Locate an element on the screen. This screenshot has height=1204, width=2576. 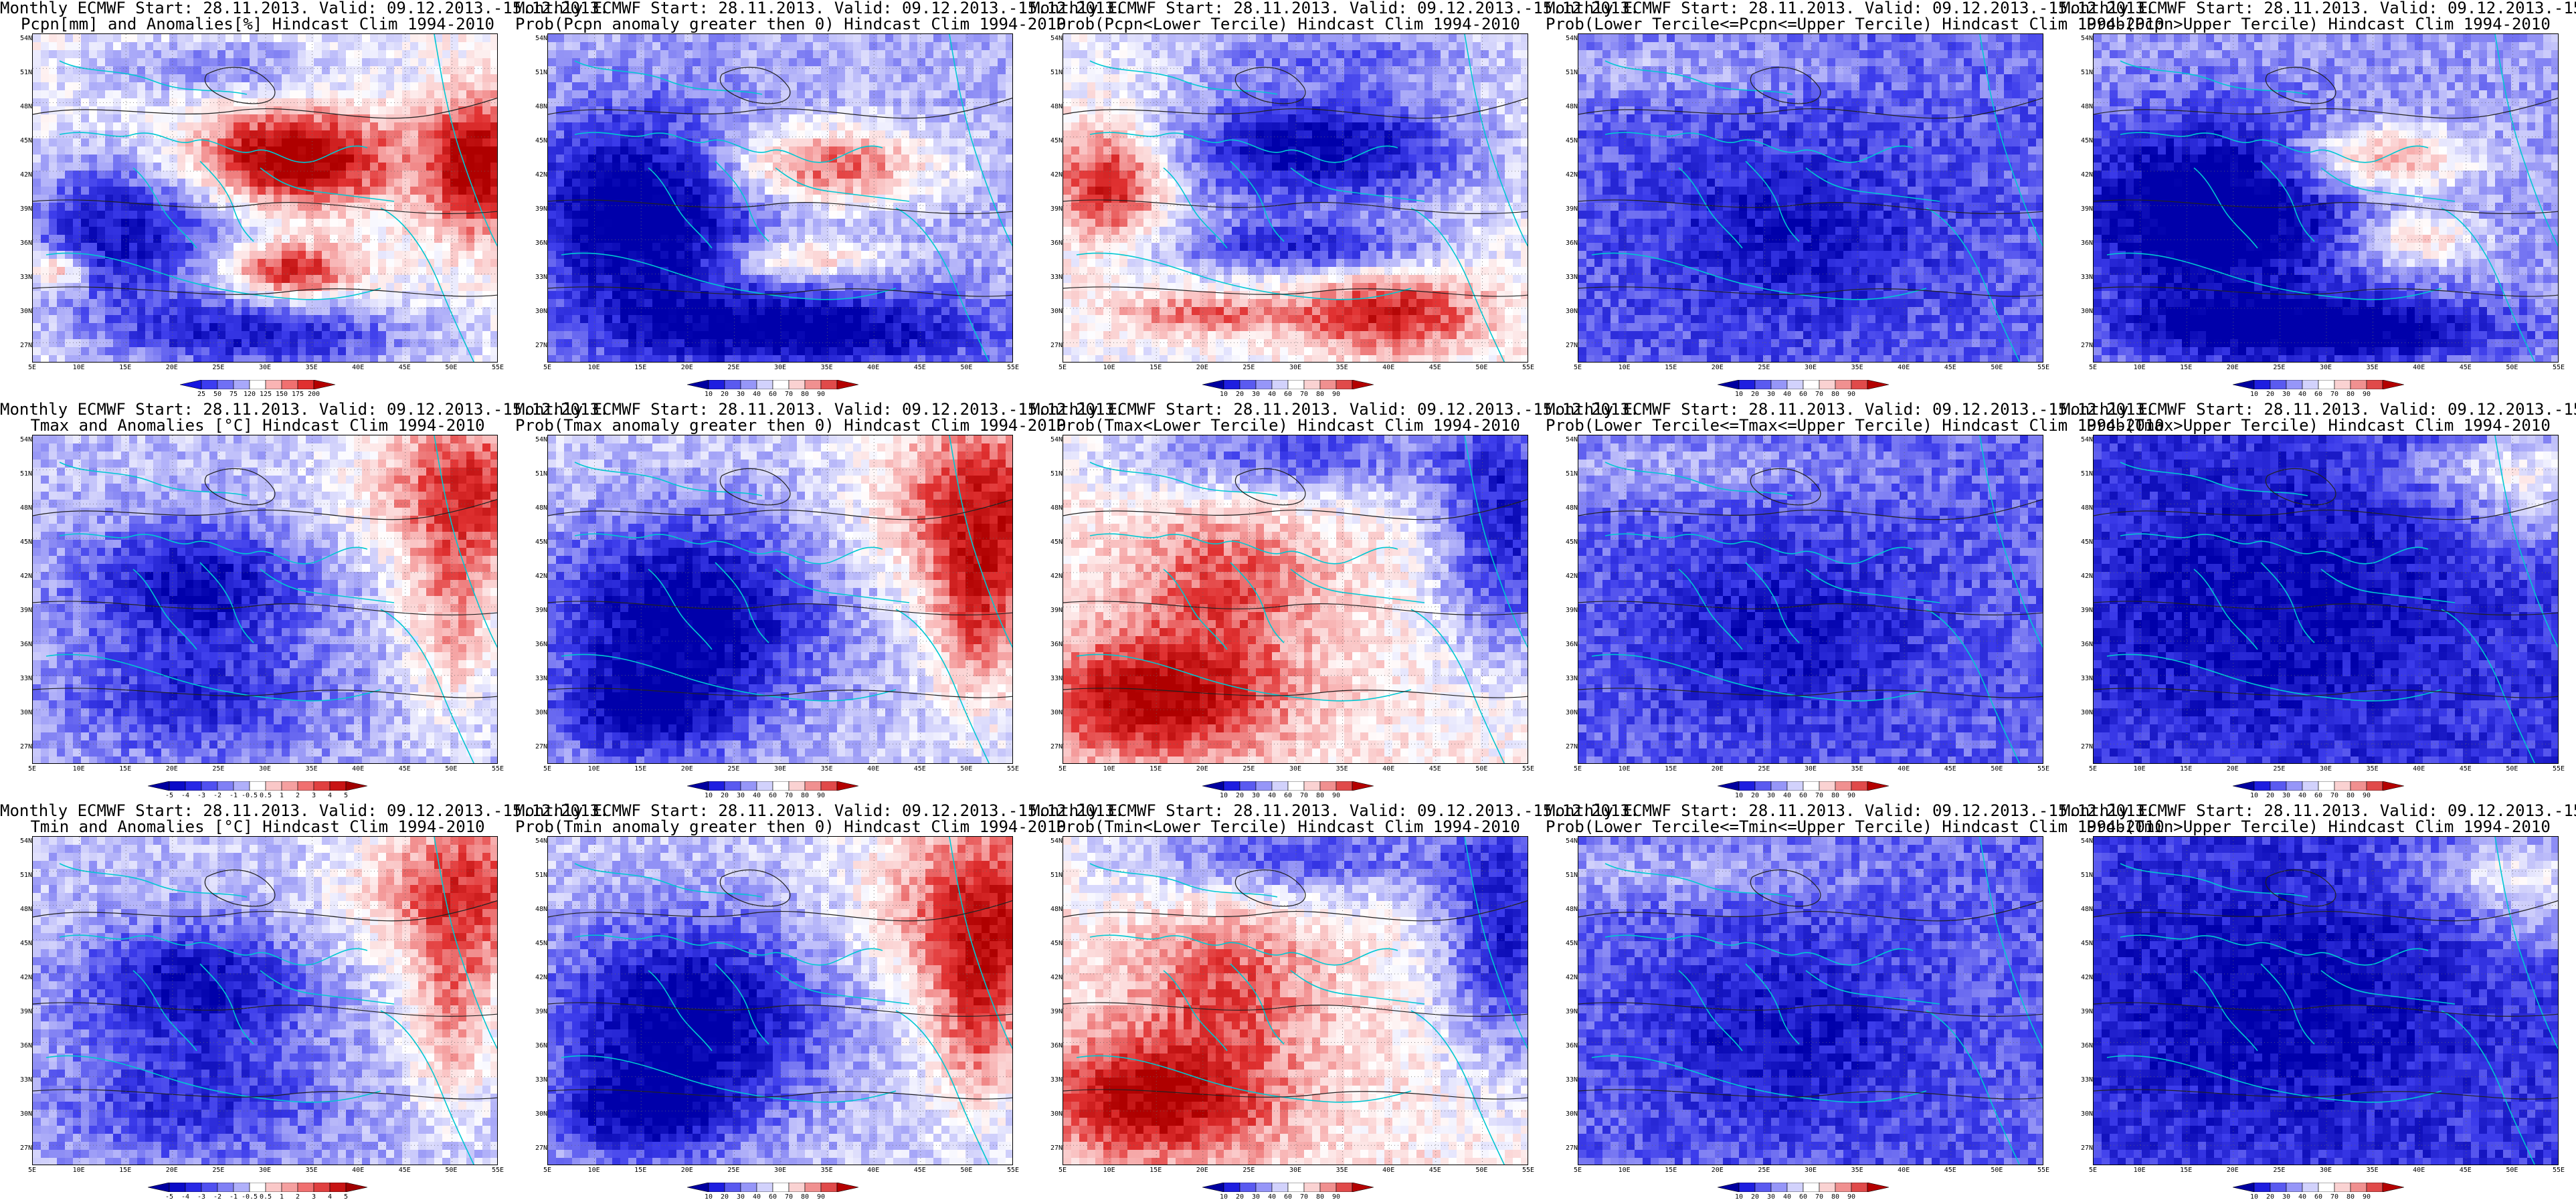
colorbar-label: 25 is located at coordinates (201, 394).